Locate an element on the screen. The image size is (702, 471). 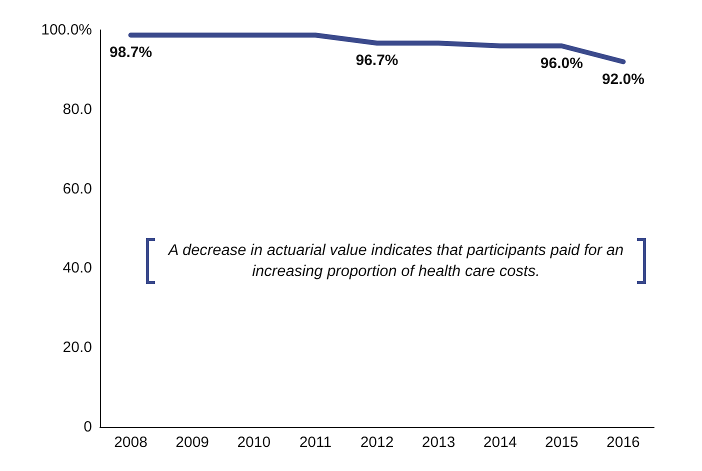
data-label: 96.7% is located at coordinates (377, 61).